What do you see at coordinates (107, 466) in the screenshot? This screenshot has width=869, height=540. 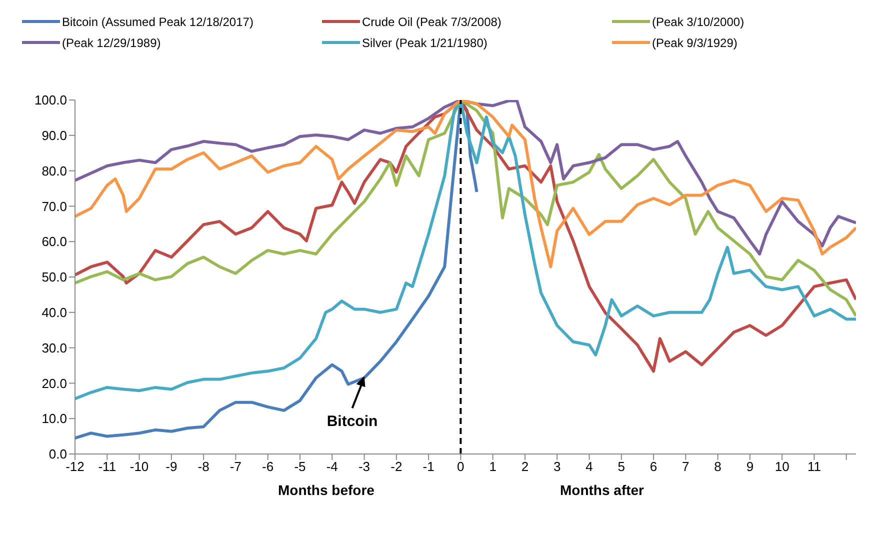 I see `x-tick-label: -11` at bounding box center [107, 466].